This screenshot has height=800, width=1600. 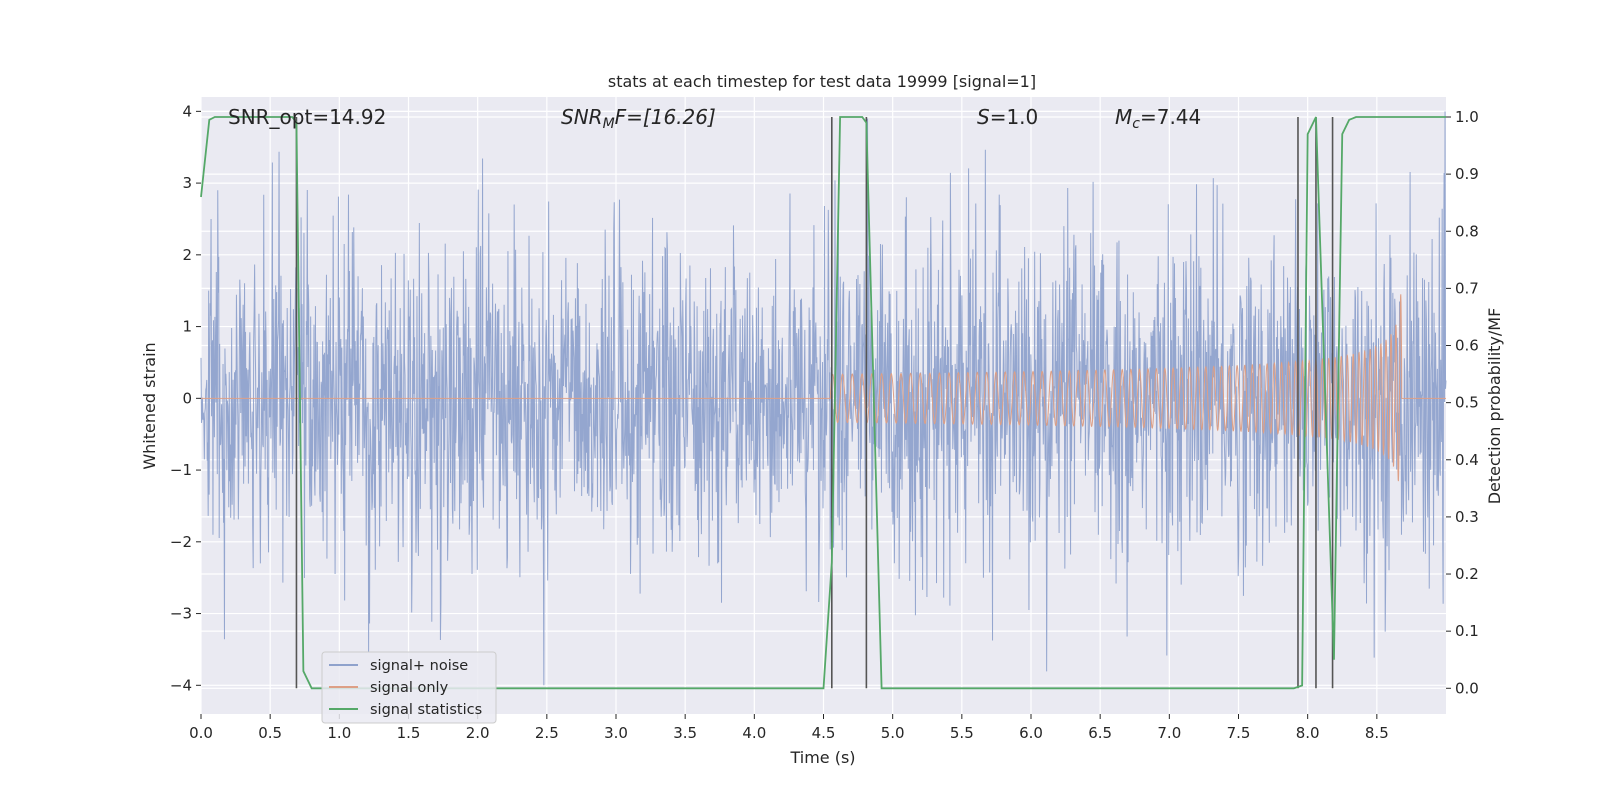 What do you see at coordinates (983, 117) in the screenshot?
I see `s-base: S` at bounding box center [983, 117].